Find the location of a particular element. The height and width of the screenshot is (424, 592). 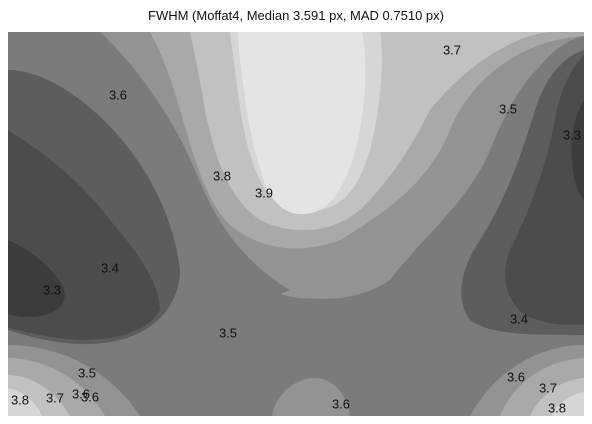

region-below-3.3-right is located at coordinates (577, 150).